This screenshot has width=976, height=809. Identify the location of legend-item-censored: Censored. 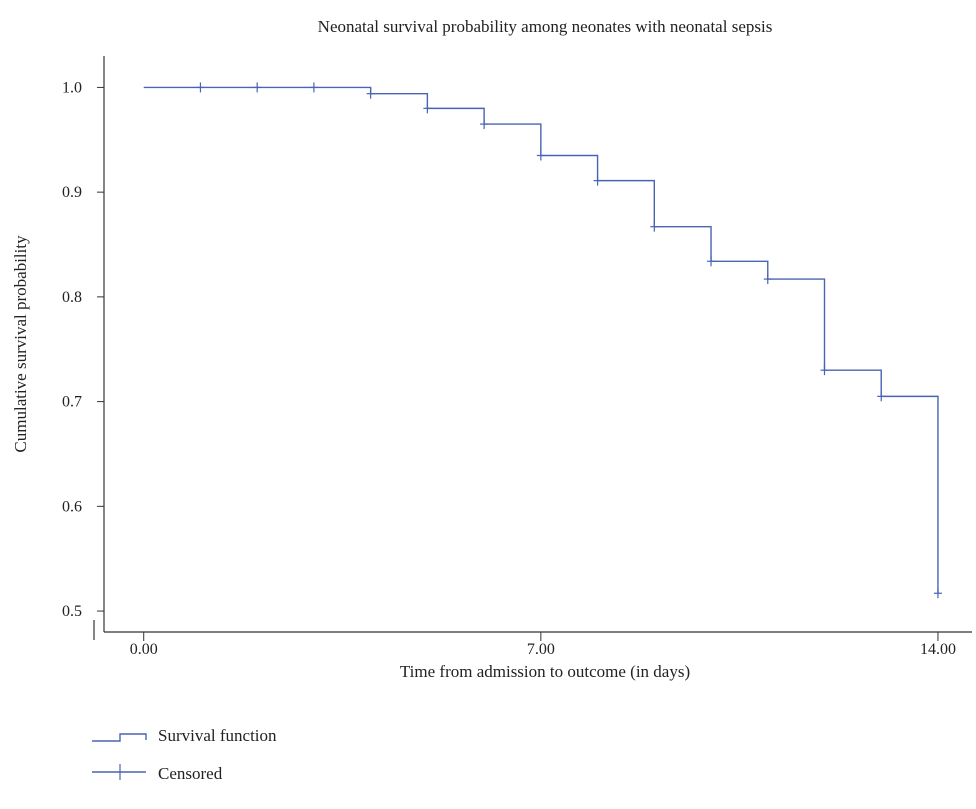
(157, 773).